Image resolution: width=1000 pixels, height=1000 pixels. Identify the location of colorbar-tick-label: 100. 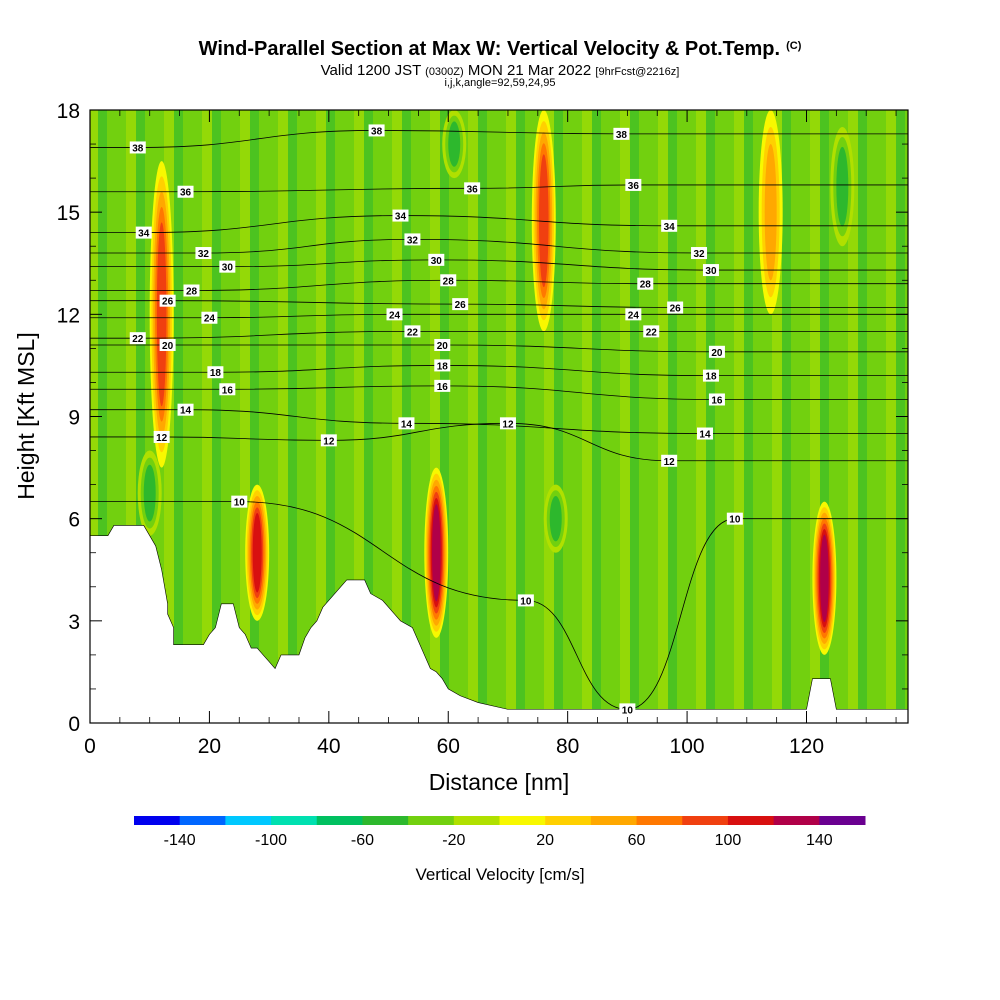
(728, 840).